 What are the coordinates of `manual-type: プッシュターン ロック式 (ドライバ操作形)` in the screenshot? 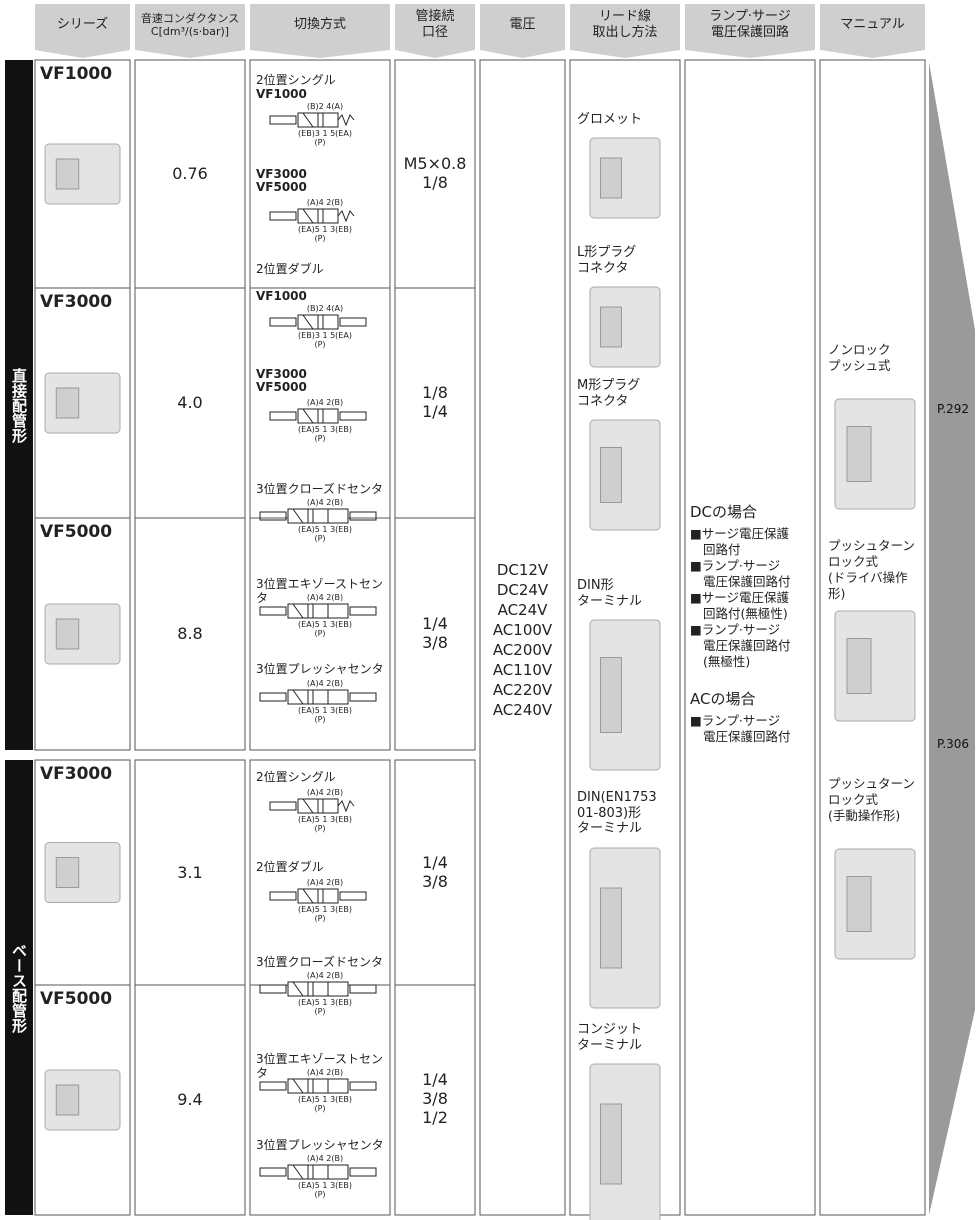 It's located at (871, 569).